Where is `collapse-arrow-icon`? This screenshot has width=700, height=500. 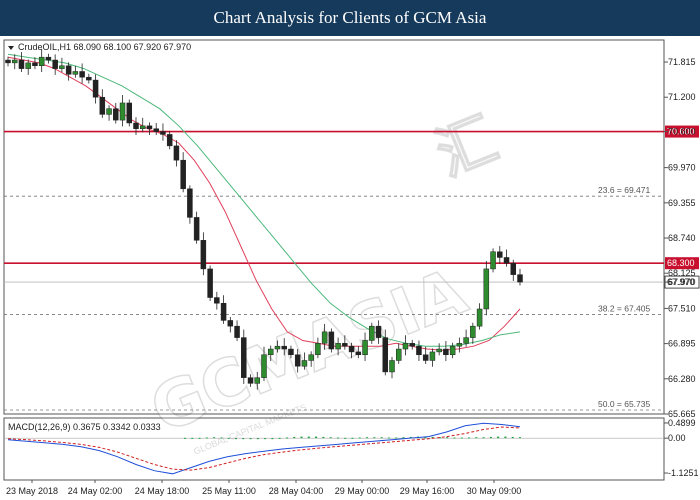
collapse-arrow-icon is located at coordinates (11, 48).